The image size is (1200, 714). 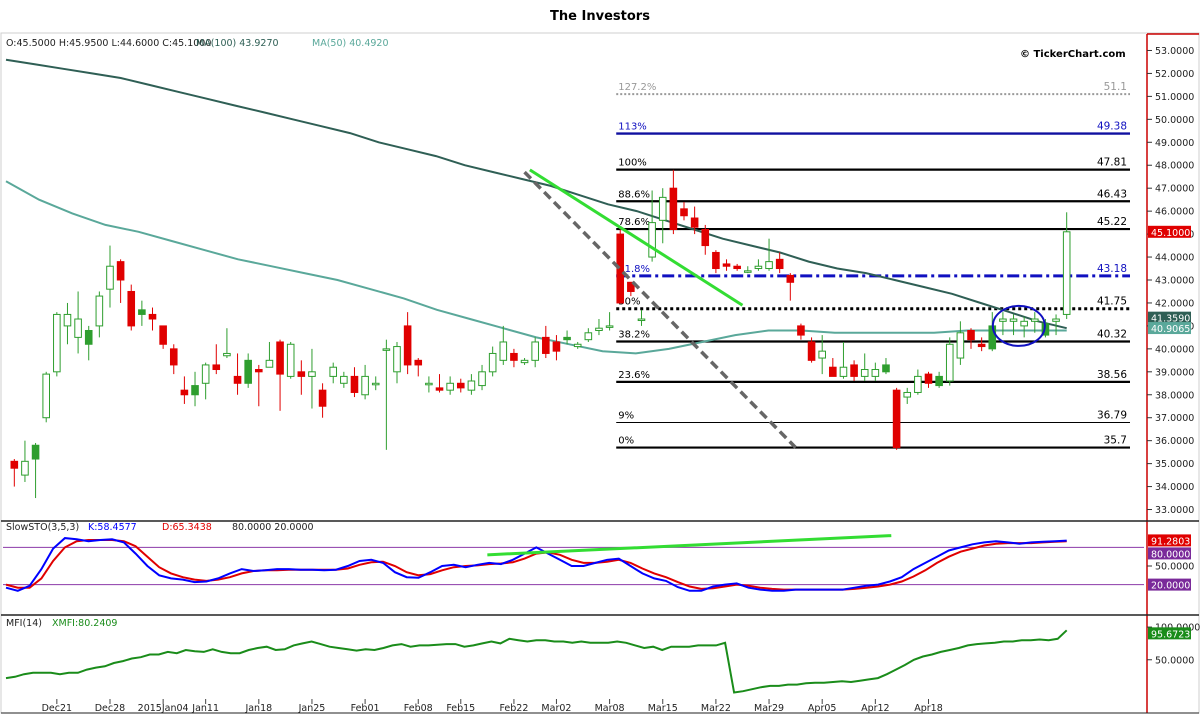 I want to click on price-badge-label: 40.9065, so click(x=1170, y=329).